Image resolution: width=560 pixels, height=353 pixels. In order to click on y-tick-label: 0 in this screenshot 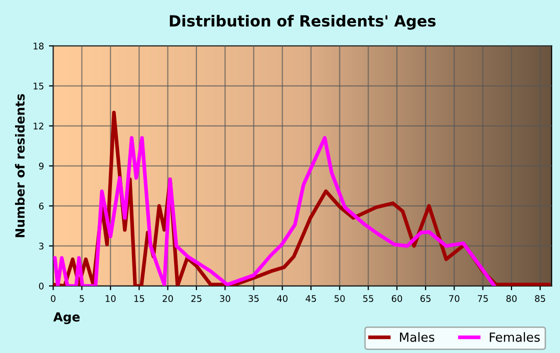, I will do `click(41, 286)`.